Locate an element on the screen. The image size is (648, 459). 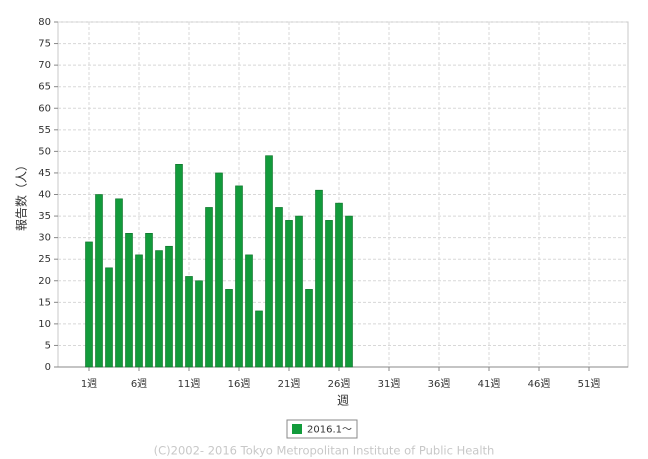
x-tick-label: 1週 is located at coordinates (89, 384).